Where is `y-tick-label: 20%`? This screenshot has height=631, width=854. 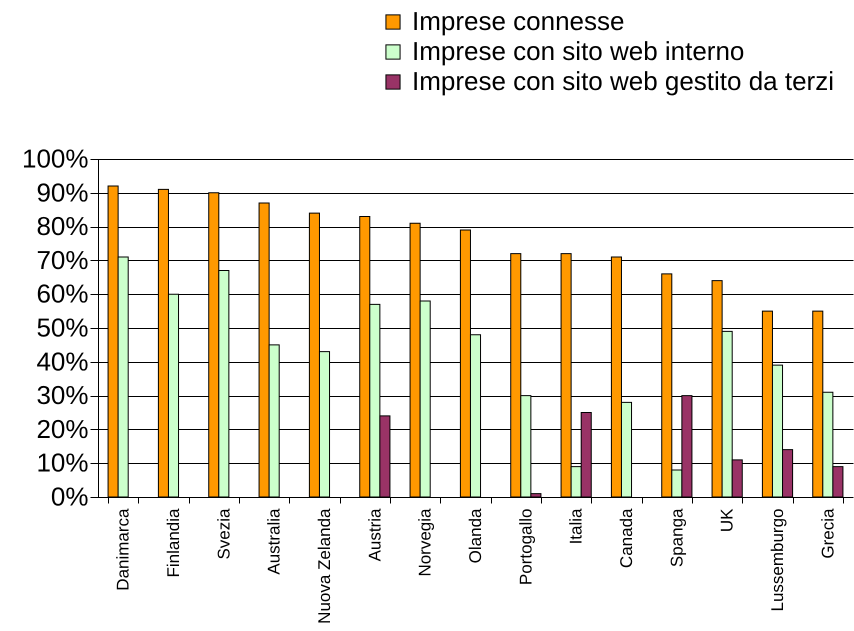 y-tick-label: 20% is located at coordinates (62, 429).